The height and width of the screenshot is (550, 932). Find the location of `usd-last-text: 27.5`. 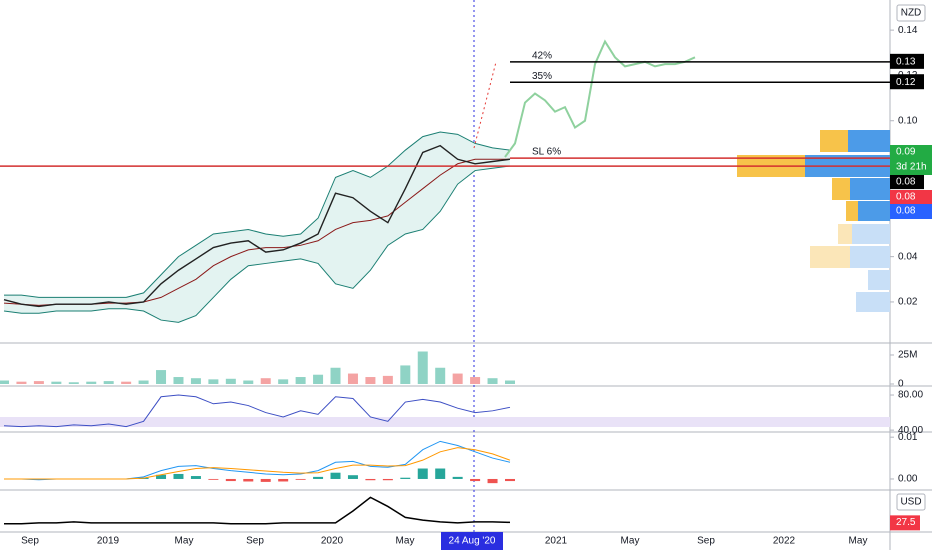

usd-last-text: 27.5 is located at coordinates (906, 522).